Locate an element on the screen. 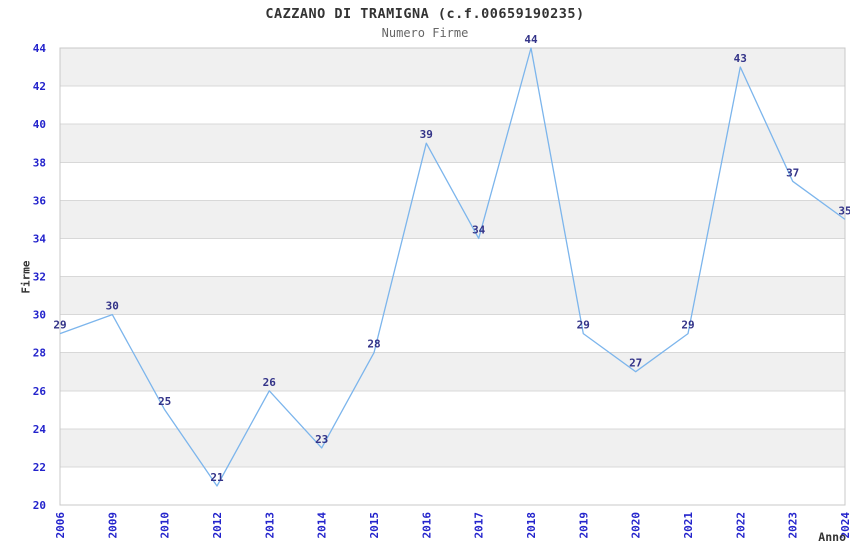 The height and width of the screenshot is (550, 850). y-tick-label: 28 is located at coordinates (39, 353).